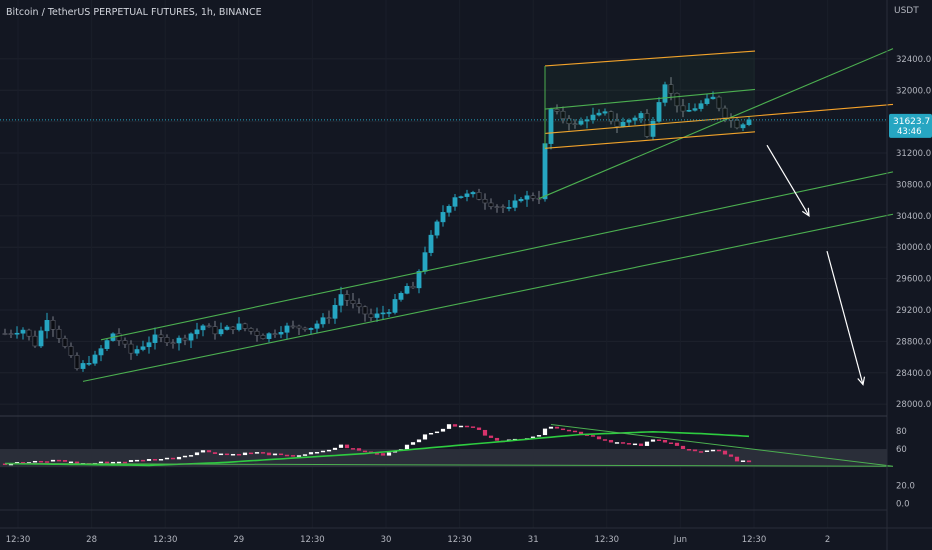 This screenshot has height=550, width=932. Describe the element at coordinates (650, 140) in the screenshot. I see `flag-lower` at that location.